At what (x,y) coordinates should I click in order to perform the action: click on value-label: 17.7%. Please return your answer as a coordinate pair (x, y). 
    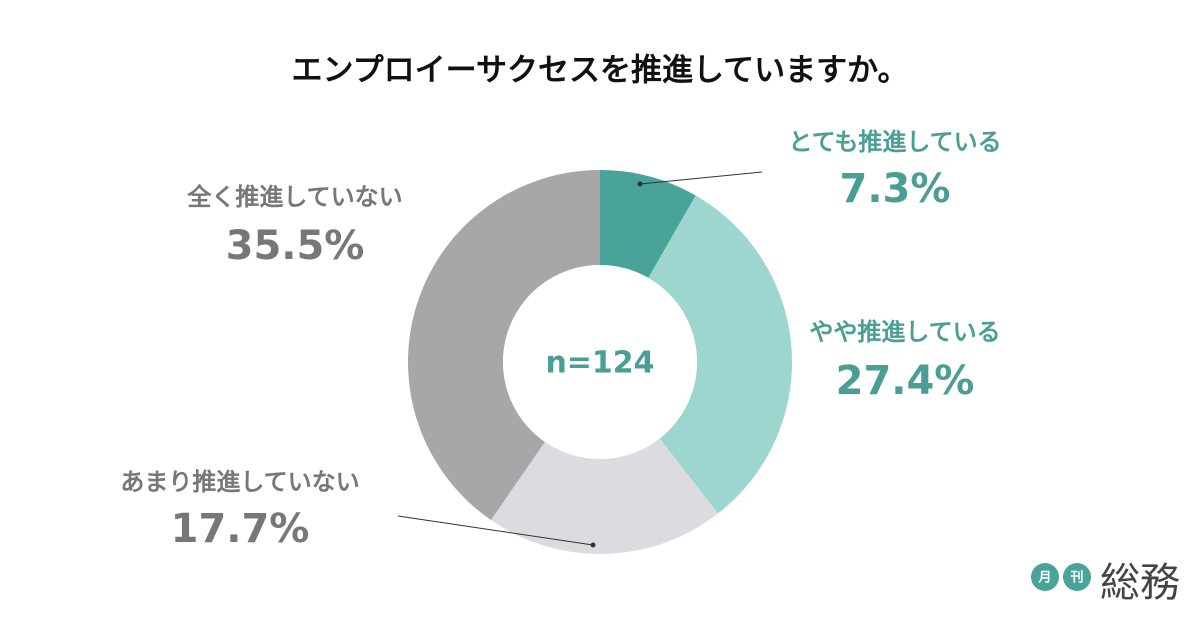
    Looking at the image, I should click on (240, 529).